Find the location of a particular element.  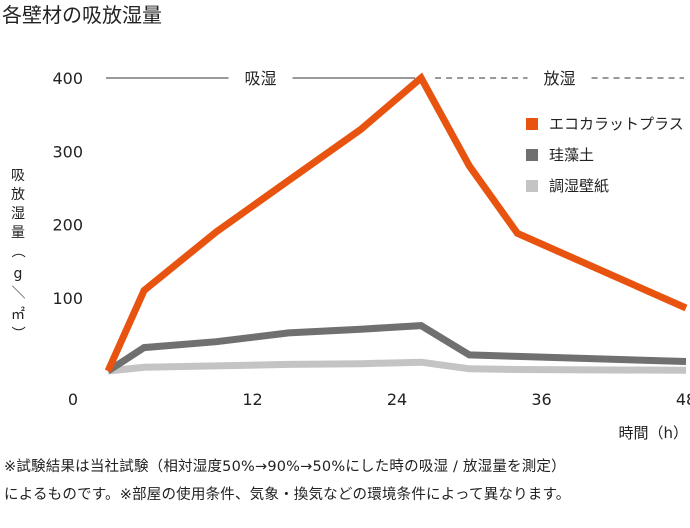

y-axis-label-char: g is located at coordinates (18, 274).